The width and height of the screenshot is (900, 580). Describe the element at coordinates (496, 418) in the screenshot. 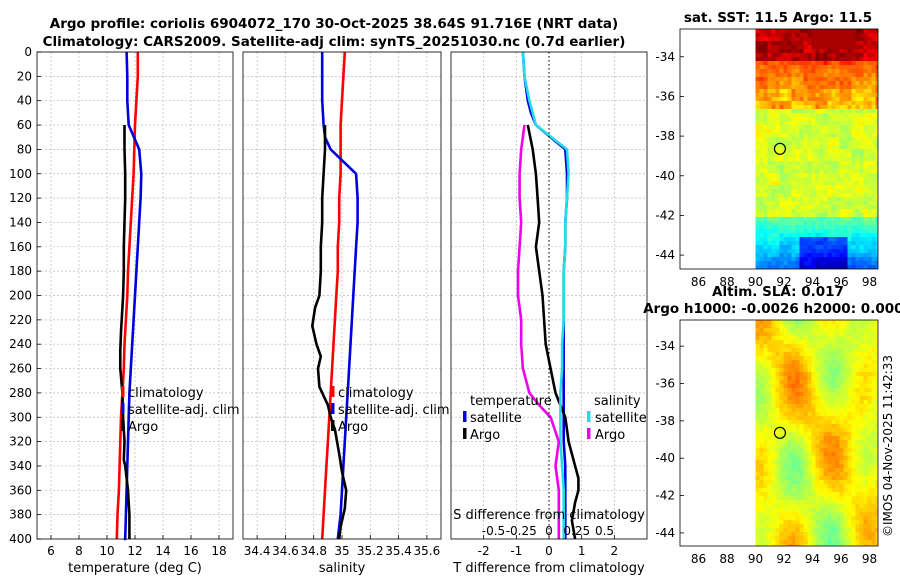

I see `legend-entry: satellite` at that location.